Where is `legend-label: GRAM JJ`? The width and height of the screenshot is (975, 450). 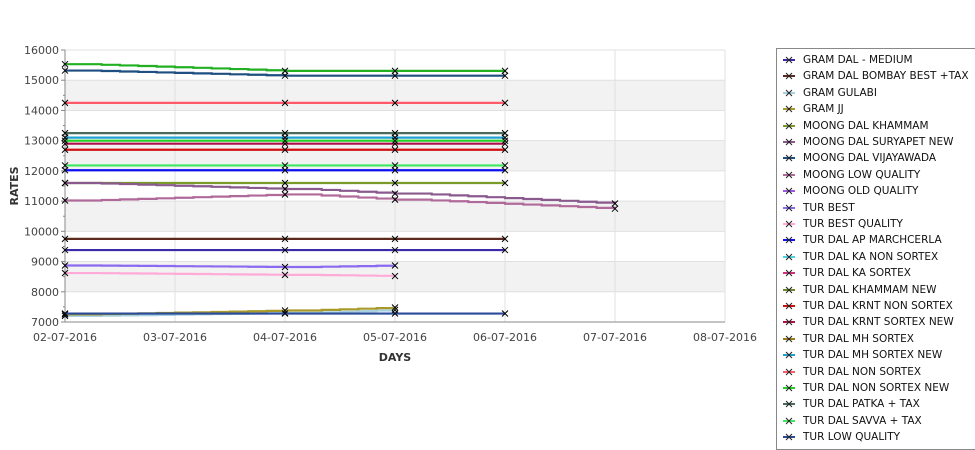 legend-label: GRAM JJ is located at coordinates (823, 109).